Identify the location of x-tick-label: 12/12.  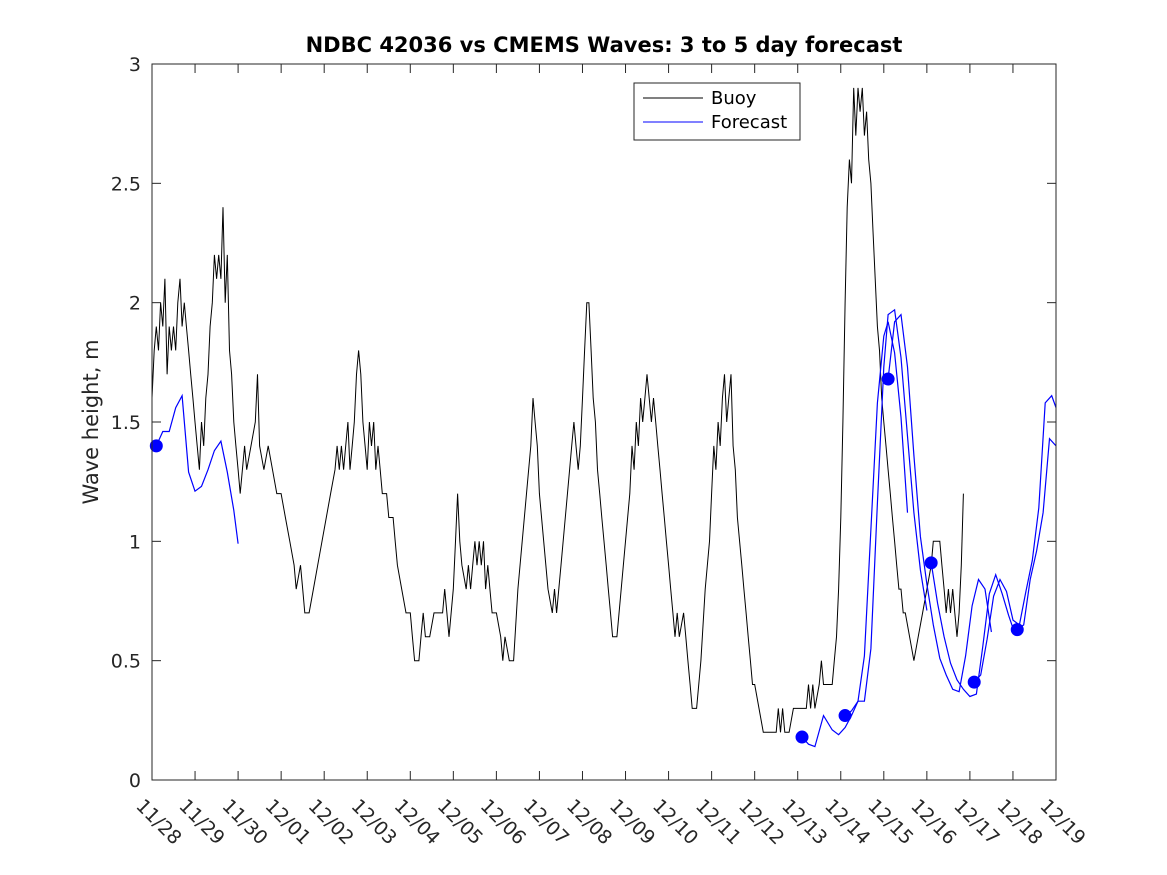
(761, 822).